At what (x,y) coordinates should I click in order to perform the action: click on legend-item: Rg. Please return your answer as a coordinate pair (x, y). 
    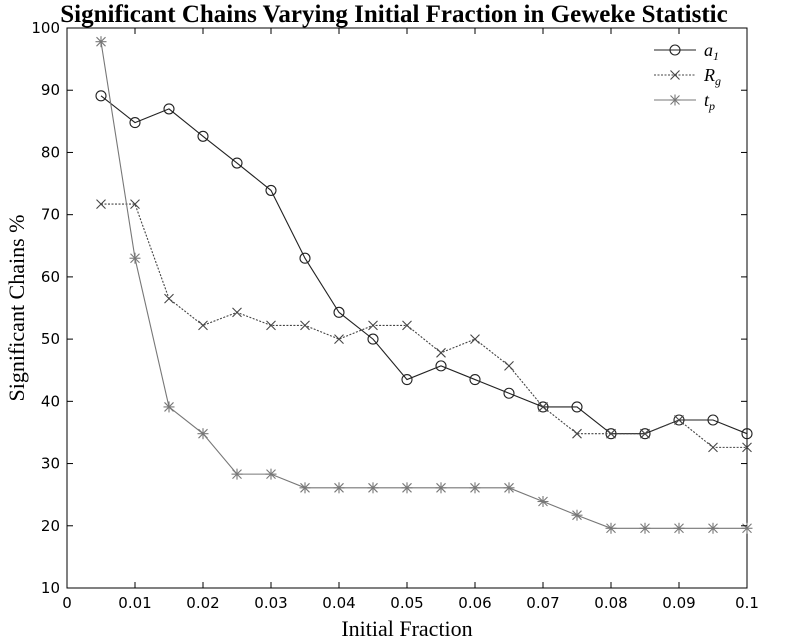
    Looking at the image, I should click on (687, 76).